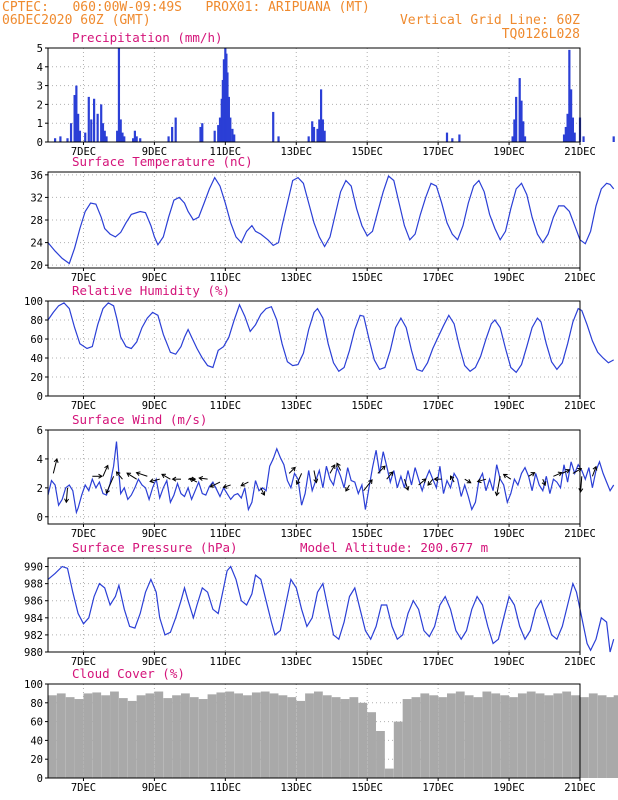 Image resolution: width=618 pixels, height=800 pixels. What do you see at coordinates (128, 673) in the screenshot?
I see `panel-title: Cloud Cover (%)` at bounding box center [128, 673].